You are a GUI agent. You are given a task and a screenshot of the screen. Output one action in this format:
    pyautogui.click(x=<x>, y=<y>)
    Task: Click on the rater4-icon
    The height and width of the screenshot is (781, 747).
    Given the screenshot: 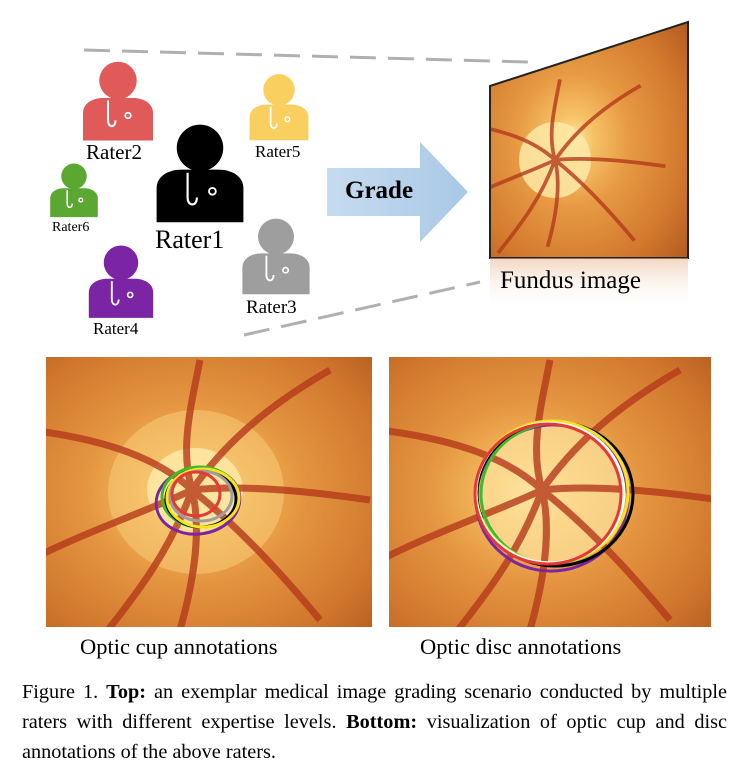 What is the action you would take?
    pyautogui.click(x=121, y=281)
    